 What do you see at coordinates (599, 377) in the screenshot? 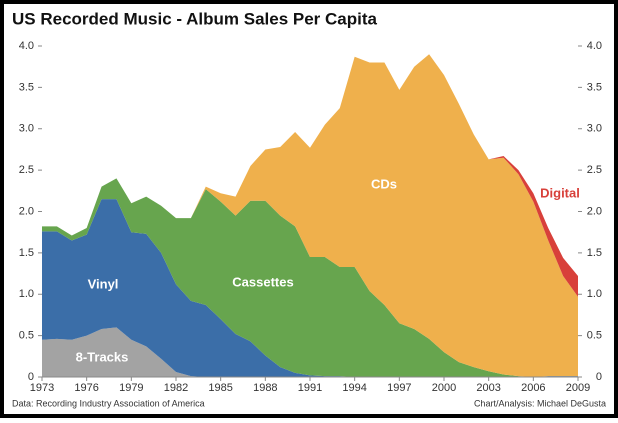
I see `y2-tick-label: 0` at bounding box center [599, 377].